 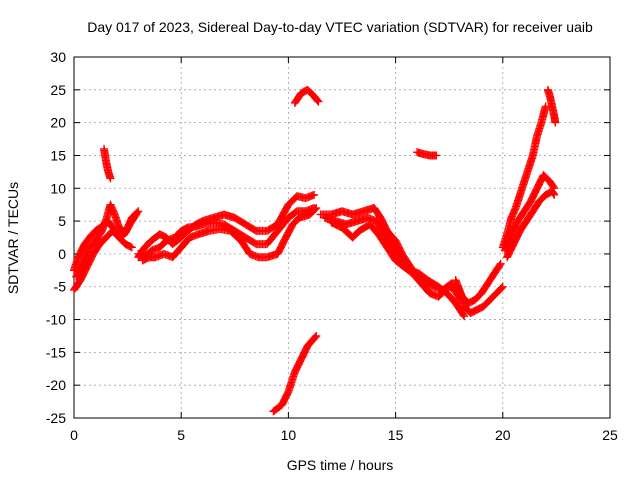 I want to click on series-sat-p, so click(x=524, y=177).